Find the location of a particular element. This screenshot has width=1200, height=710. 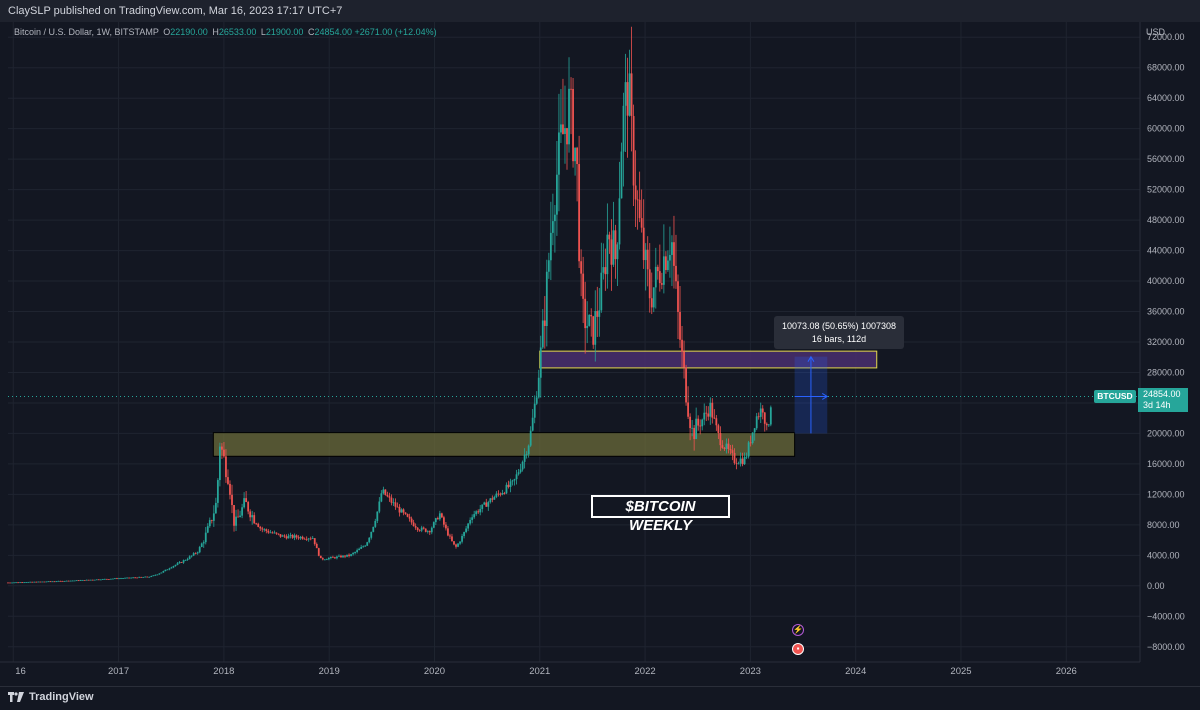

price-axis-bg is located at coordinates (1170, 354).